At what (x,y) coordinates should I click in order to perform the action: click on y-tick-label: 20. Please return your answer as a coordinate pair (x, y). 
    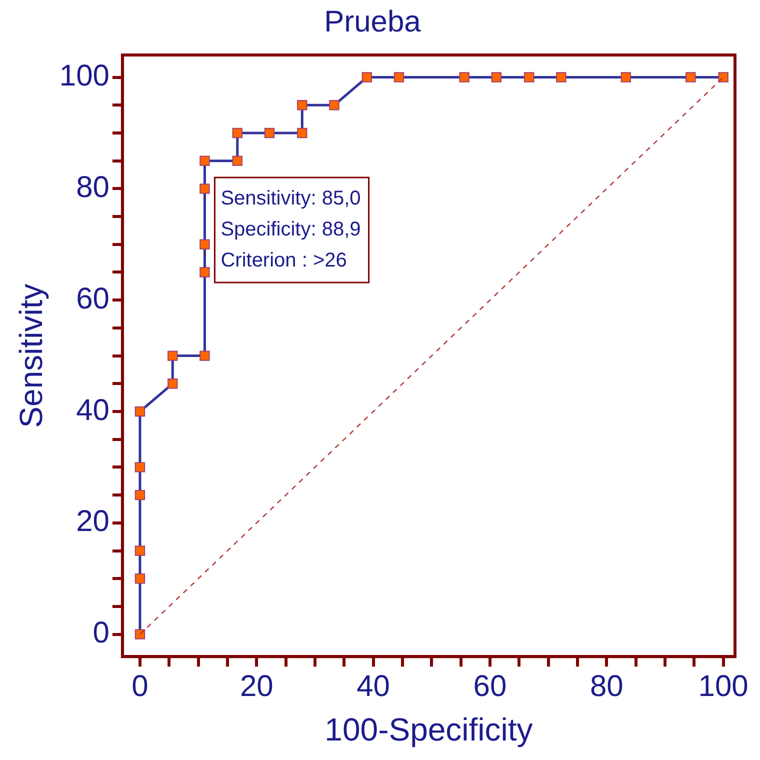
    Looking at the image, I should click on (93, 521).